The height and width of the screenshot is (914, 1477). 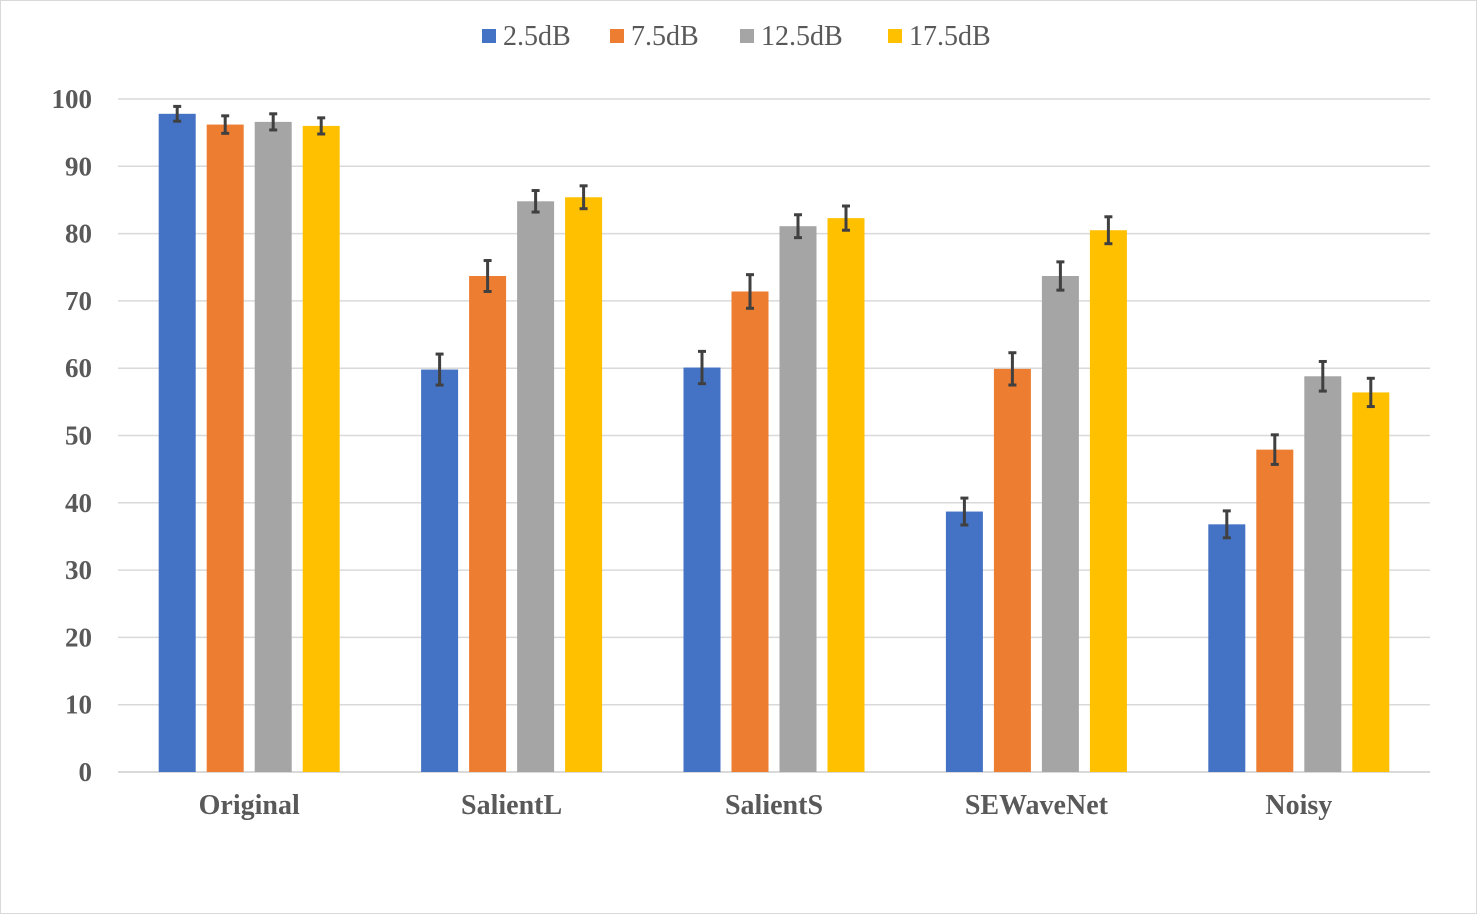 I want to click on bar-17.5dB-Noisy, so click(x=1371, y=582).